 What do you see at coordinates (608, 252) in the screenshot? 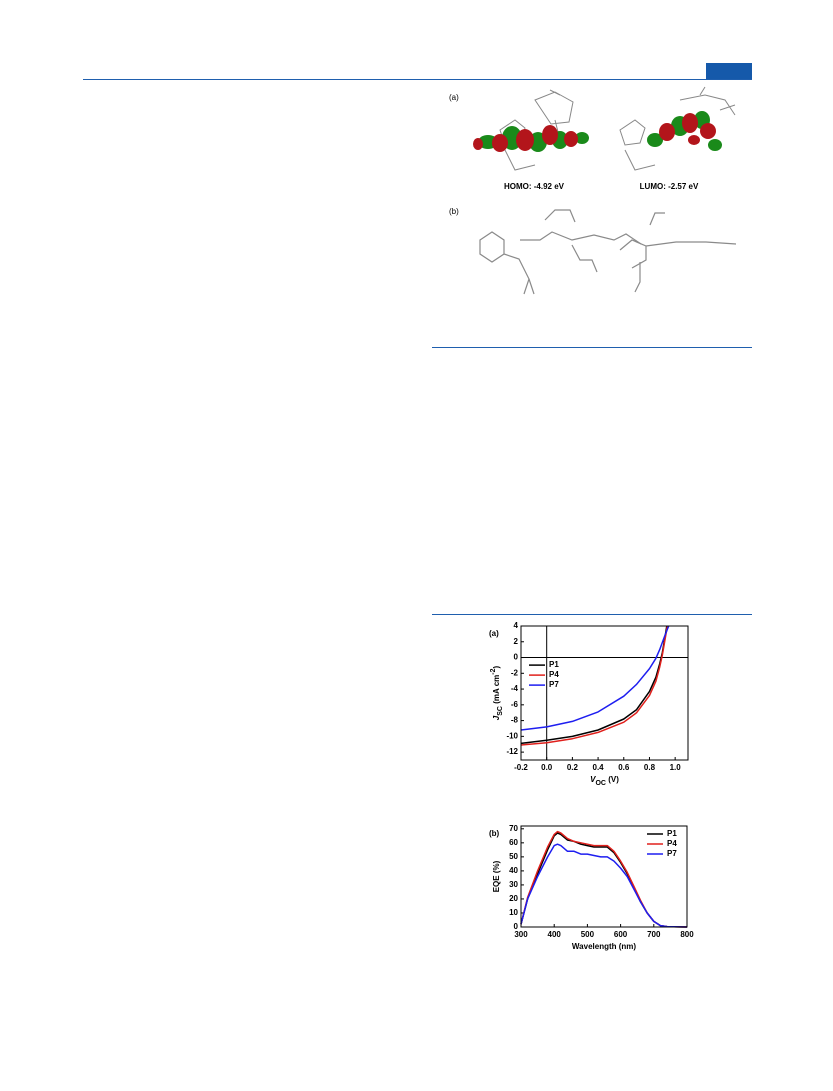
I see `molecule-structure` at bounding box center [608, 252].